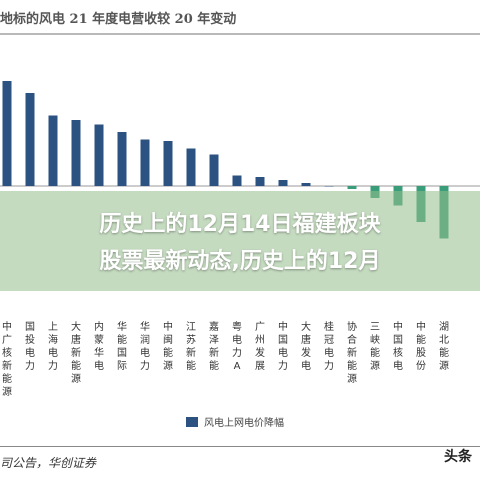 The width and height of the screenshot is (480, 480). I want to click on category-label: 中国电力, so click(283, 346).